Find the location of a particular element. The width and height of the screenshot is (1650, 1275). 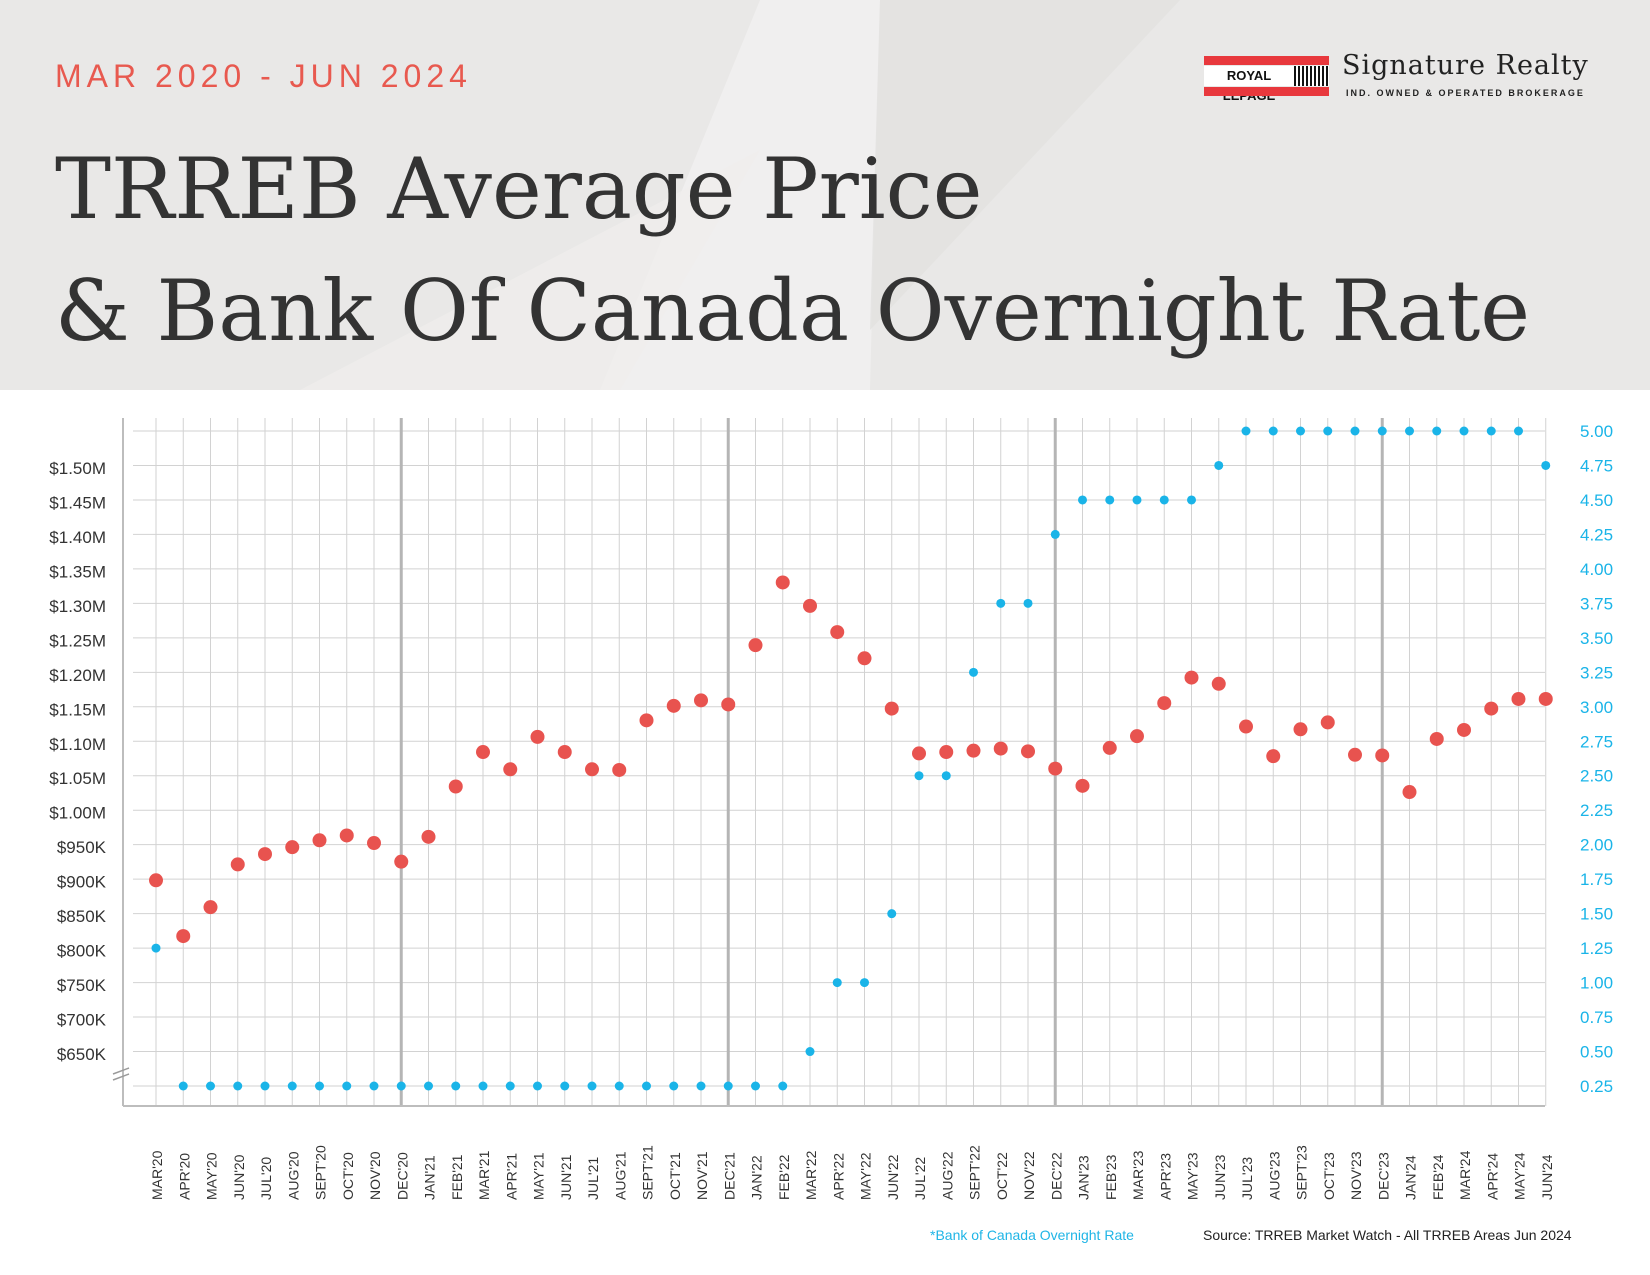

x-tick-label: NOV'20 is located at coordinates (375, 1175).